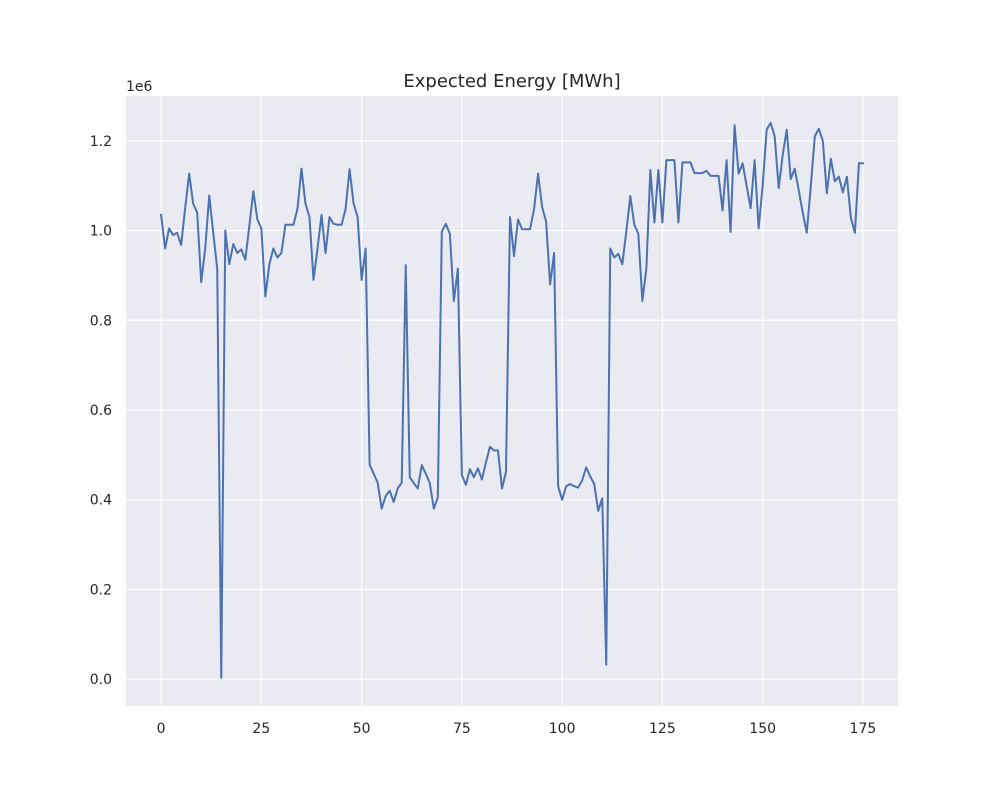 Image resolution: width=1000 pixels, height=794 pixels. What do you see at coordinates (101, 590) in the screenshot?
I see `y-tick-label: 0.2` at bounding box center [101, 590].